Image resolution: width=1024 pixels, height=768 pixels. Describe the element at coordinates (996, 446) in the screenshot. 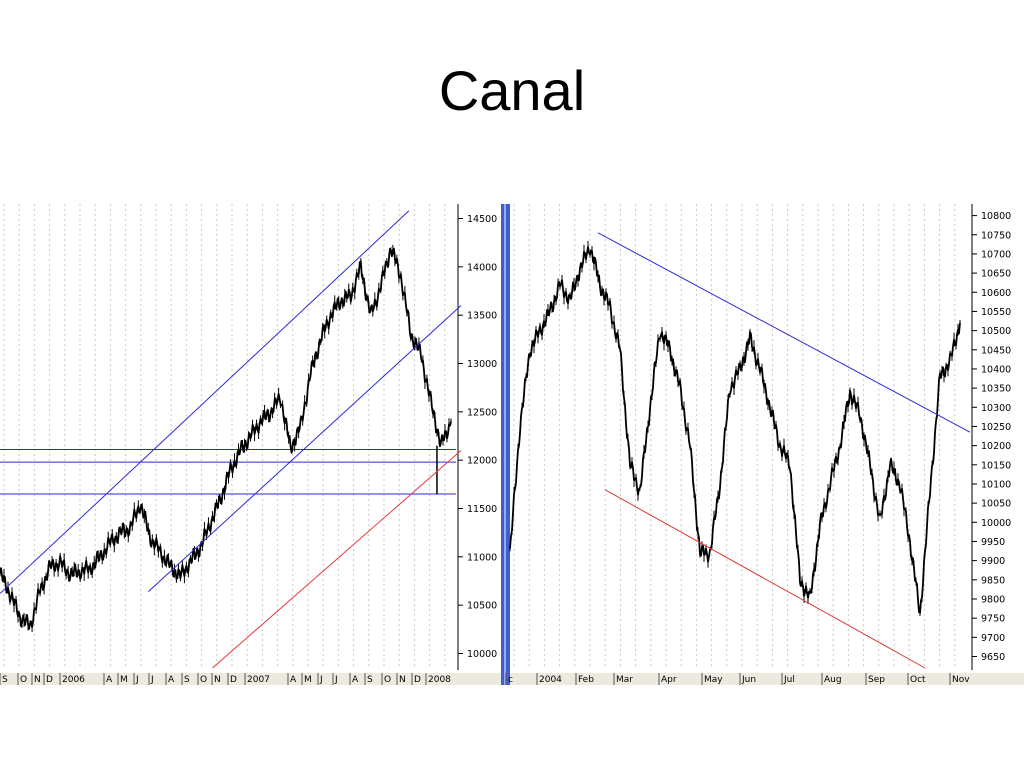

I see `y-tick-label: 10200` at that location.